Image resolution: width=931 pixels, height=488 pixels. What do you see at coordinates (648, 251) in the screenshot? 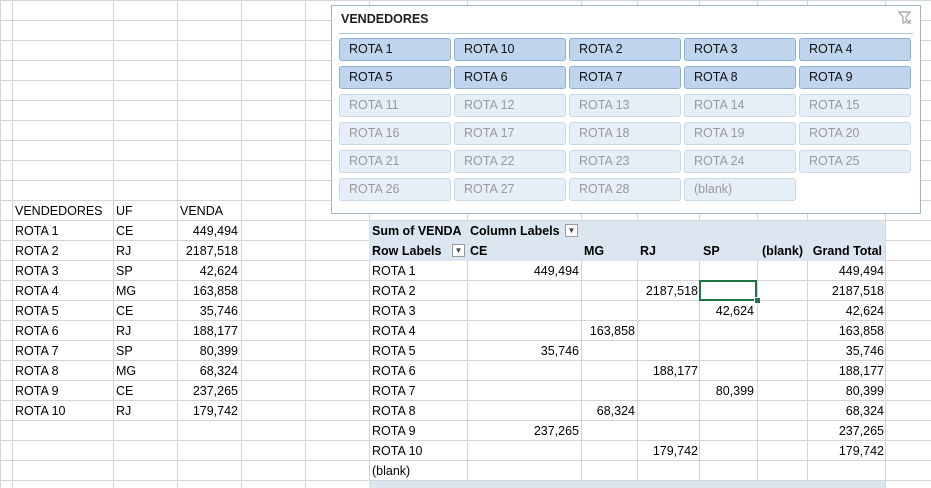
I see `pivot-column-header: RJ` at bounding box center [648, 251].